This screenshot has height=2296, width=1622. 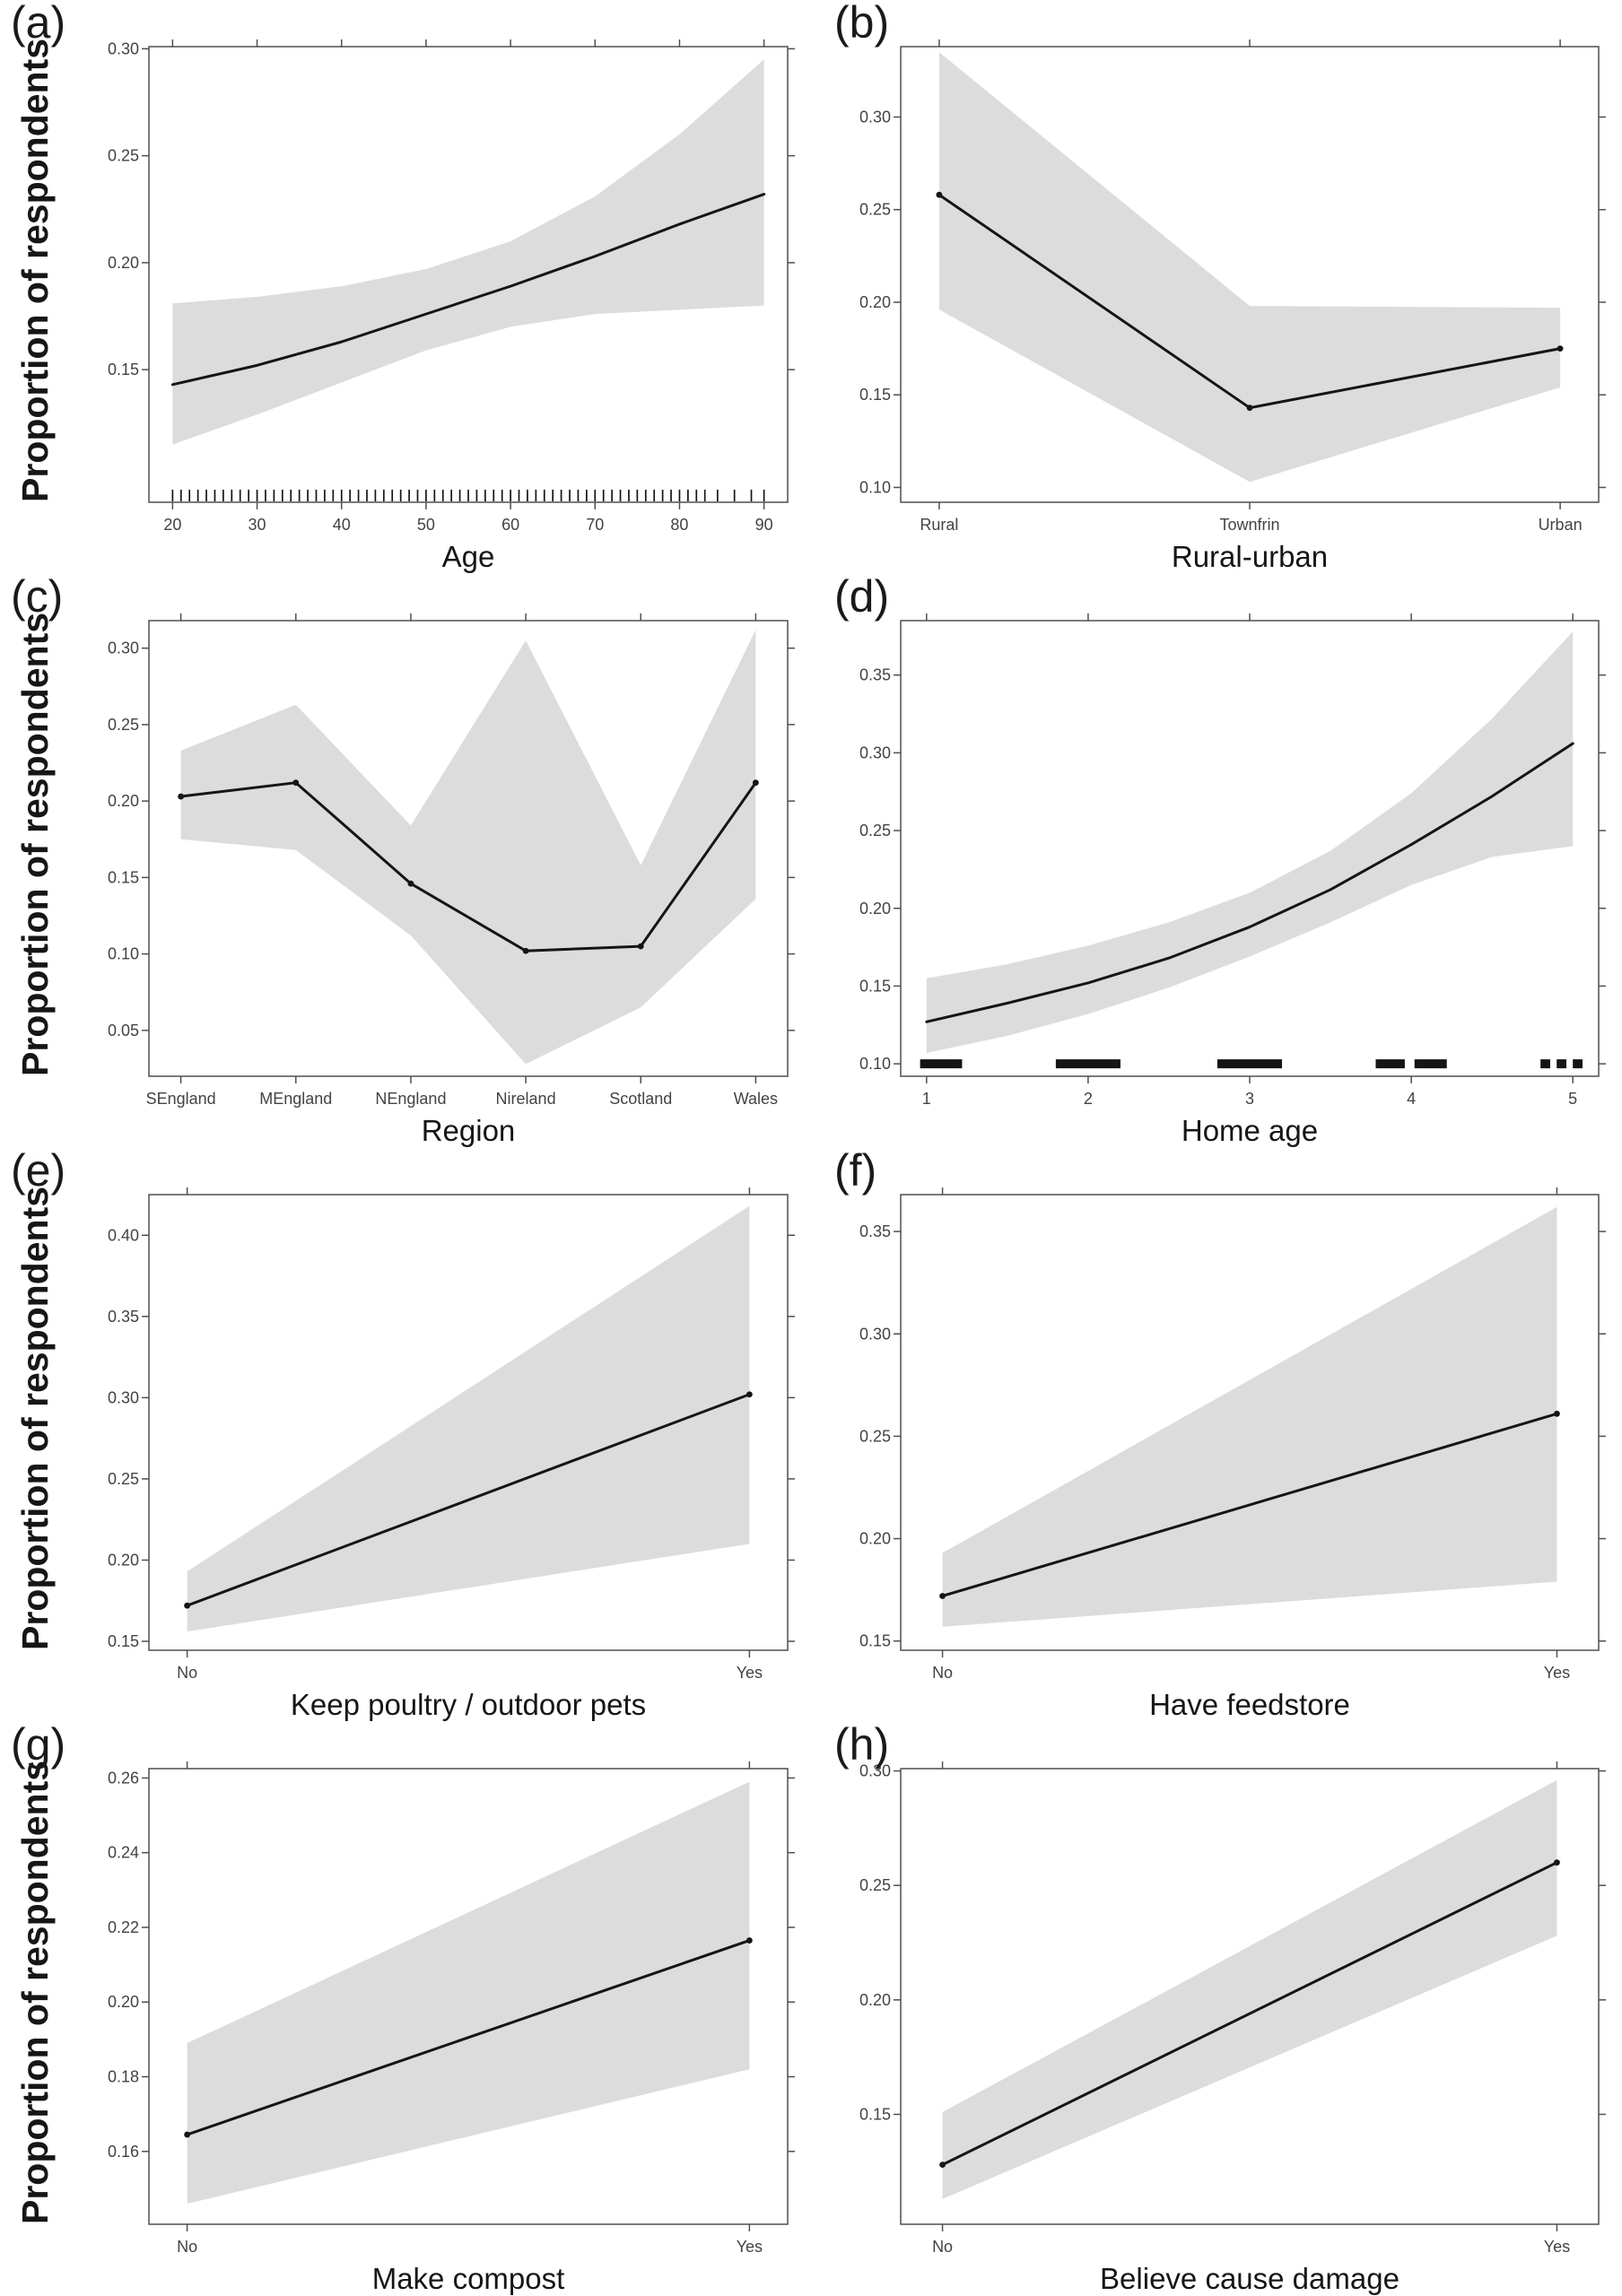 What do you see at coordinates (862, 596) in the screenshot?
I see `panel-letter-d: (d)` at bounding box center [862, 596].